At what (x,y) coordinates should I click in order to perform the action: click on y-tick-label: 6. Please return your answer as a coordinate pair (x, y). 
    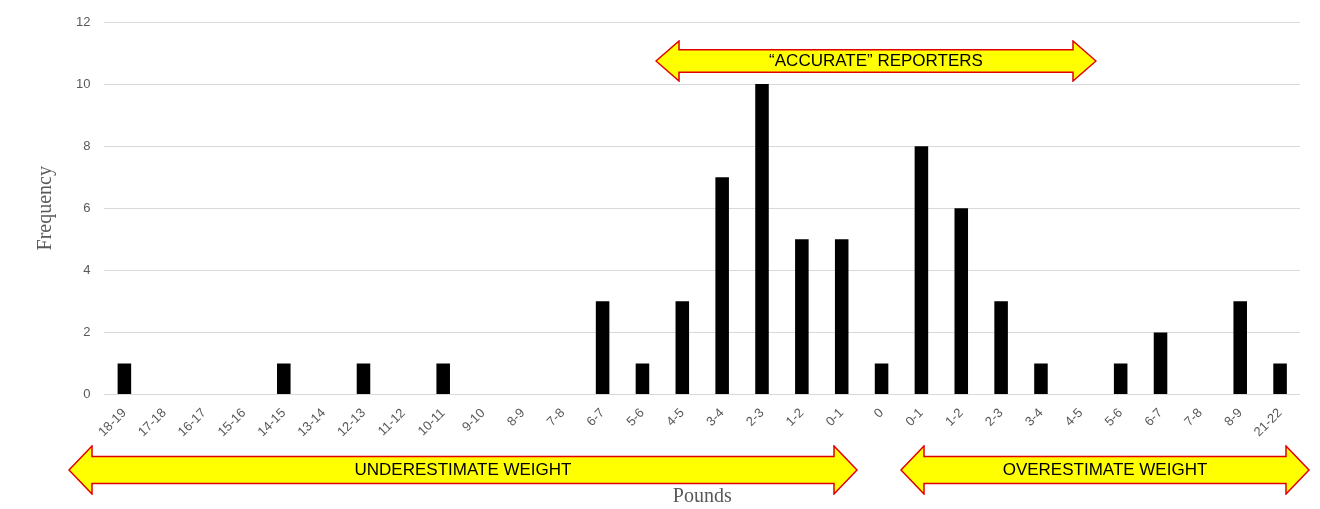
    Looking at the image, I should click on (87, 207).